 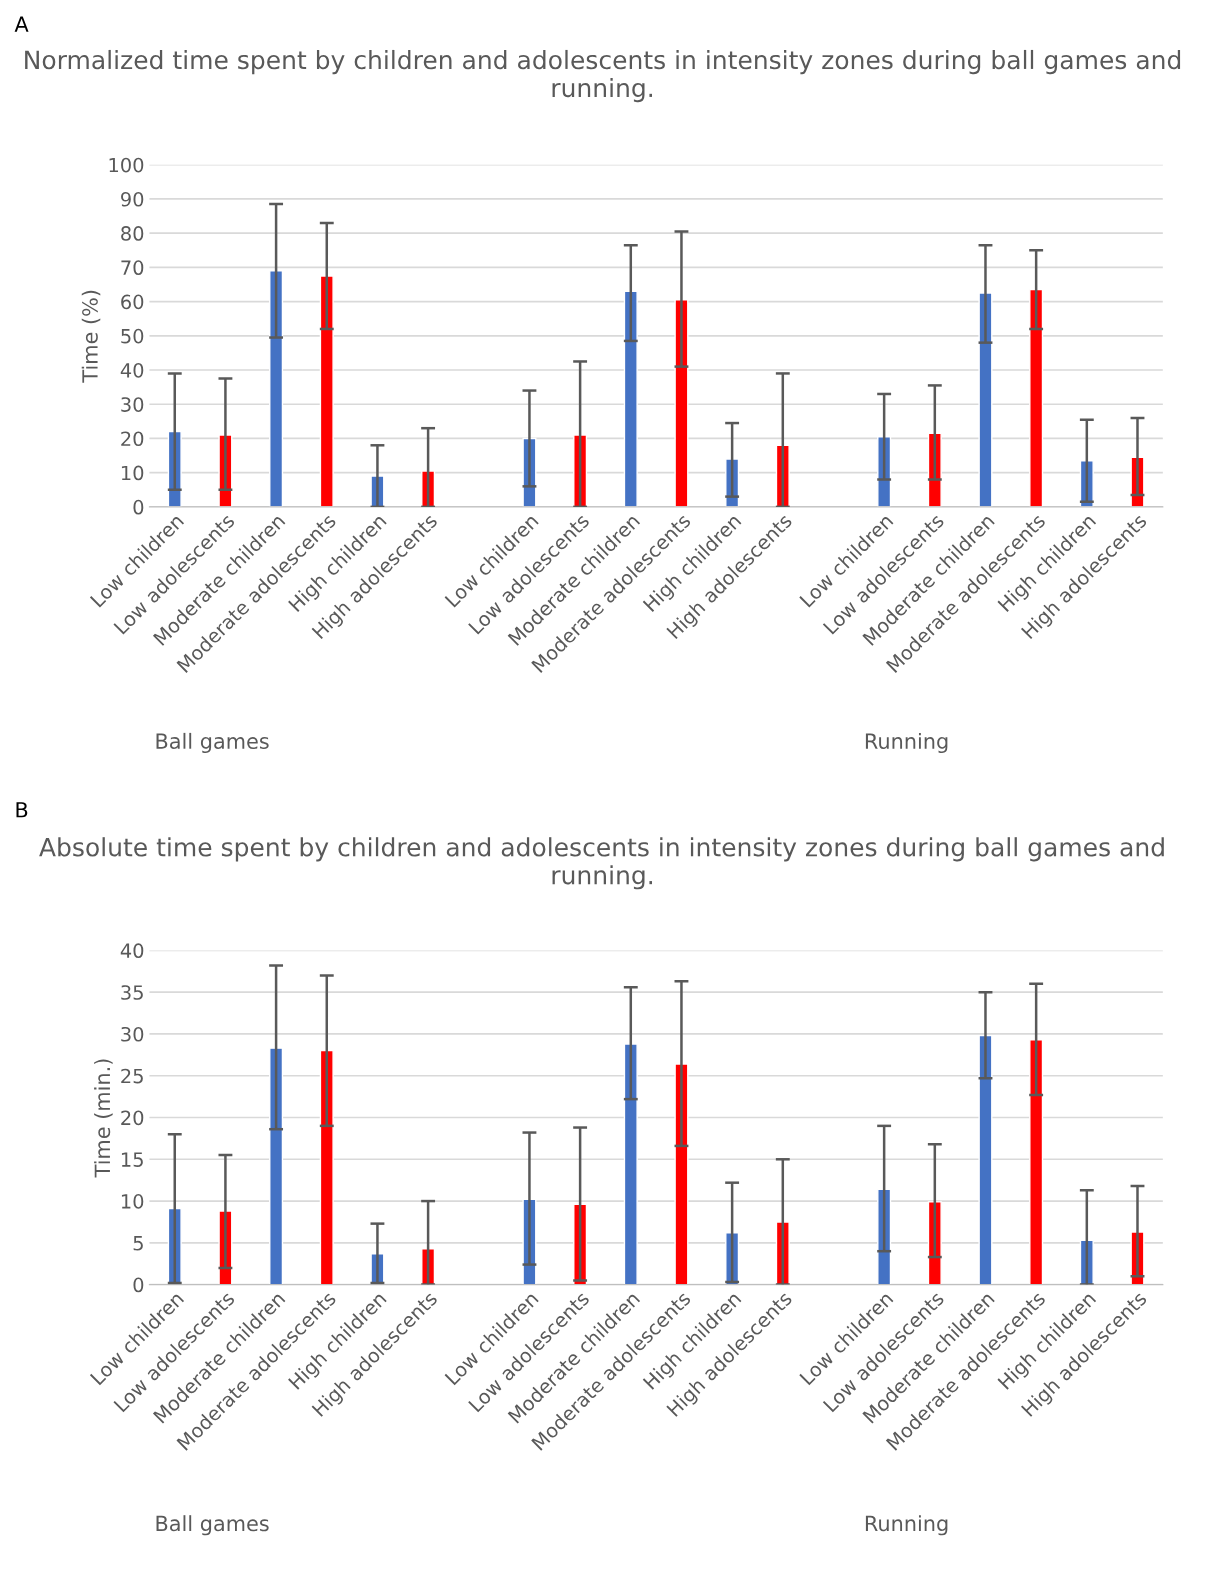 I want to click on y-tick-label: 35, so click(x=132, y=992).